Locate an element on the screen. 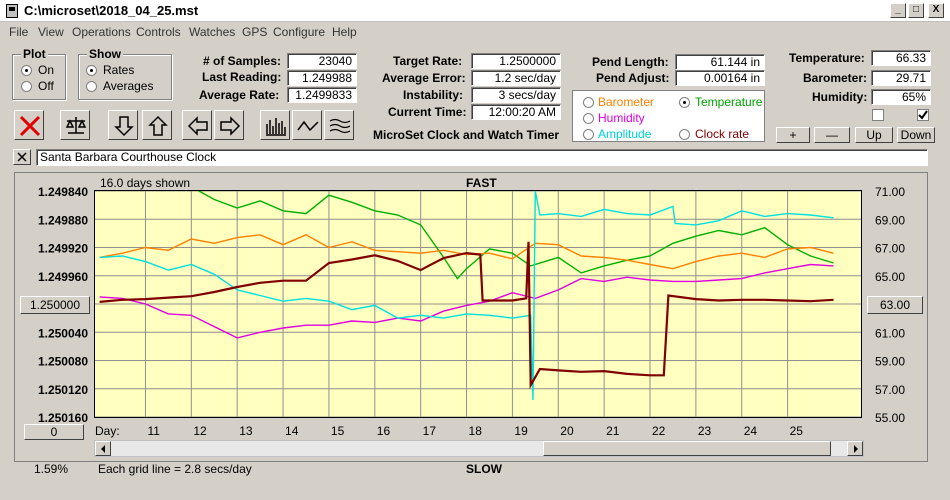 The width and height of the screenshot is (950, 500). show-group: Show is located at coordinates (125, 73).